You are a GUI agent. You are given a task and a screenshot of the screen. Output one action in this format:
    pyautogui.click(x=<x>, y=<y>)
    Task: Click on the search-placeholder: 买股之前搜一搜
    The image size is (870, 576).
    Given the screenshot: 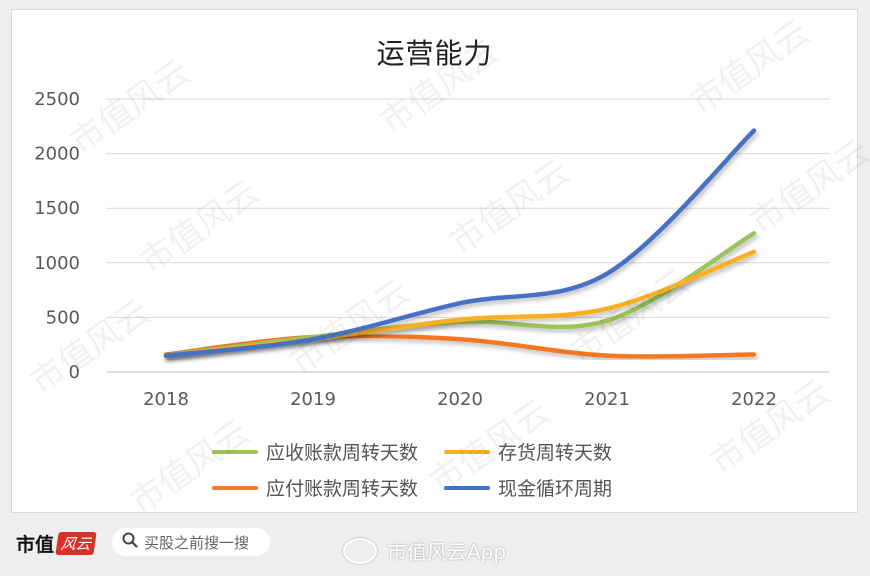 What is the action you would take?
    pyautogui.click(x=197, y=542)
    